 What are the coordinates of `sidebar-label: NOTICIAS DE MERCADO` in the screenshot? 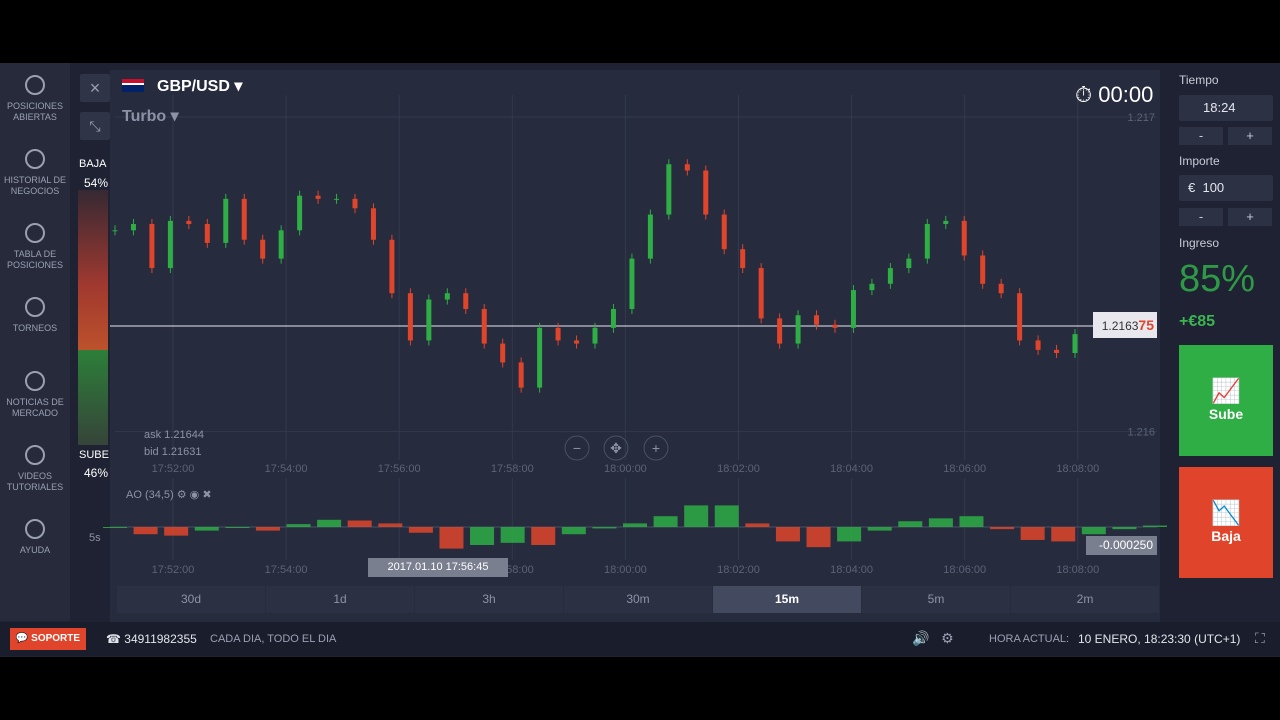 It's located at (35, 407).